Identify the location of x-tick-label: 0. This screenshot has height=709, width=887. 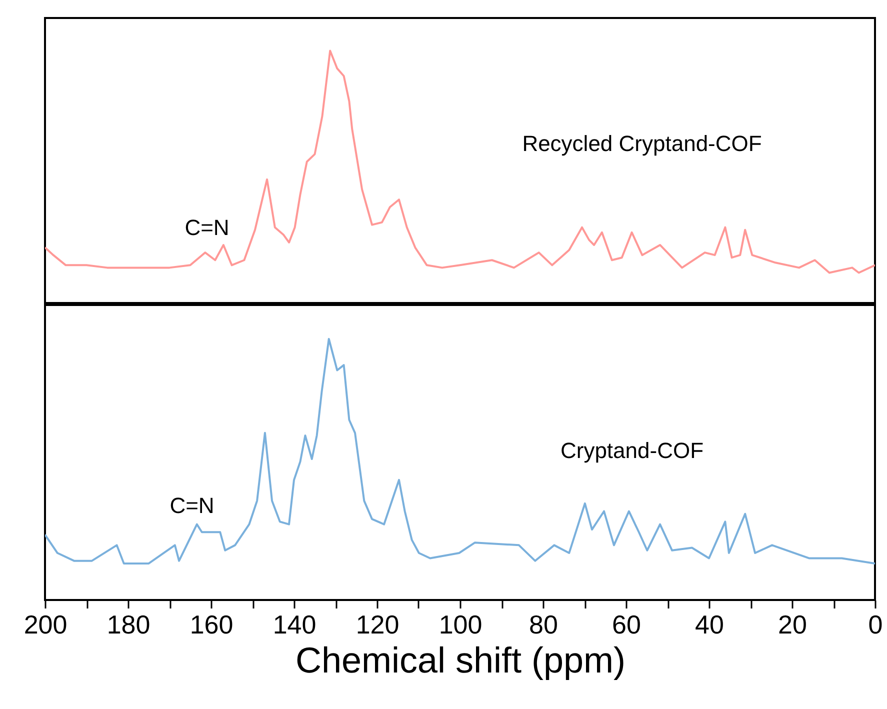
(875, 625).